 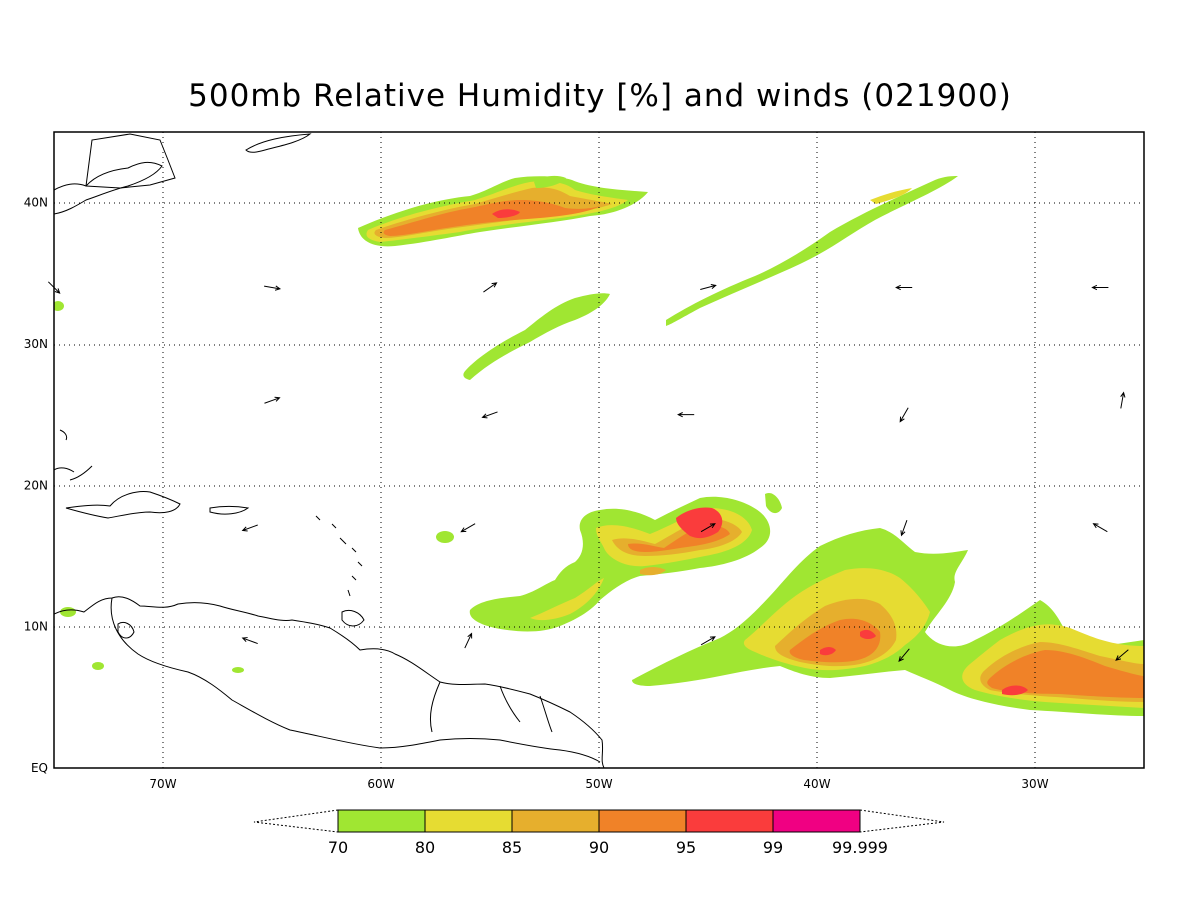 What do you see at coordinates (710, 278) in the screenshot?
I see `humidity-region-mid` at bounding box center [710, 278].